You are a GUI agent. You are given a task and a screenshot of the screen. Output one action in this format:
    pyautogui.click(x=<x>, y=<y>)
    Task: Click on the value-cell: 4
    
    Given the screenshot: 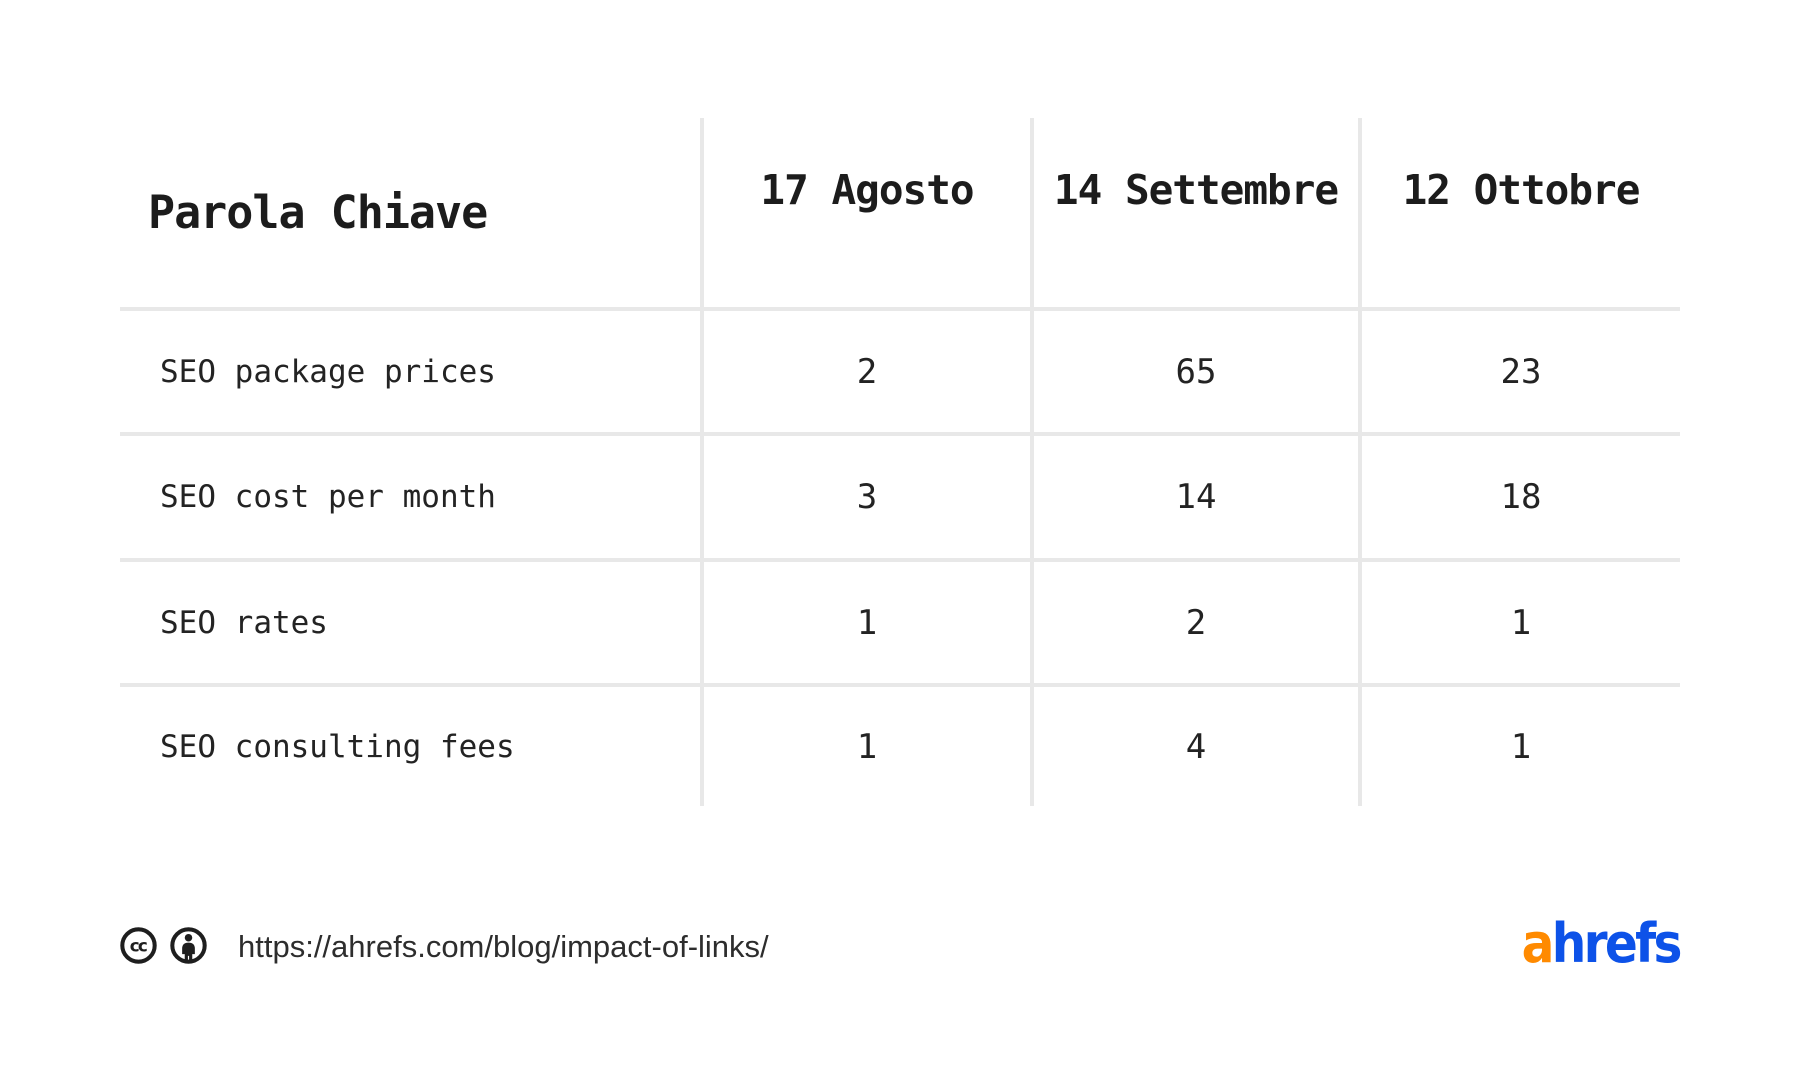 What is the action you would take?
    pyautogui.click(x=1194, y=744)
    